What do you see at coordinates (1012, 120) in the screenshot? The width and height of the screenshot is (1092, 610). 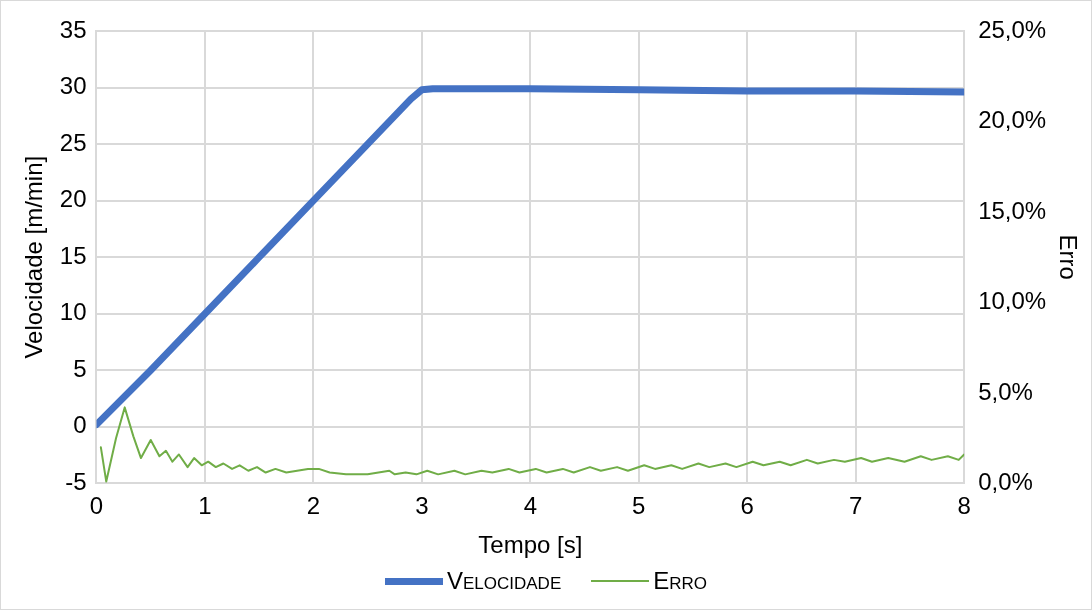 I see `y2-tick-label: 20,0%` at bounding box center [1012, 120].